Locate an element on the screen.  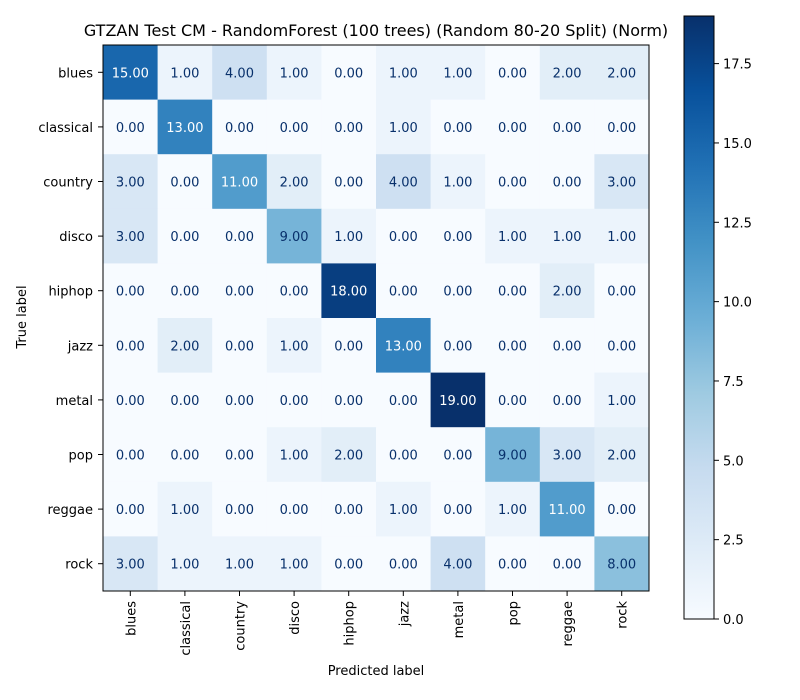
cell-value-label: 8.00 is located at coordinates (621, 565).